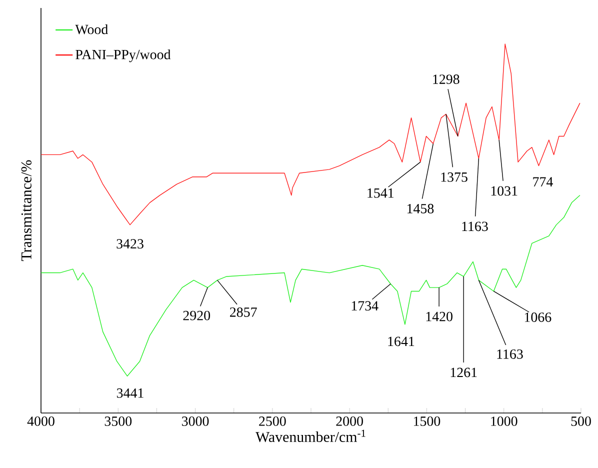  Describe the element at coordinates (504, 421) in the screenshot. I see `x-tick-label: 1000` at that location.